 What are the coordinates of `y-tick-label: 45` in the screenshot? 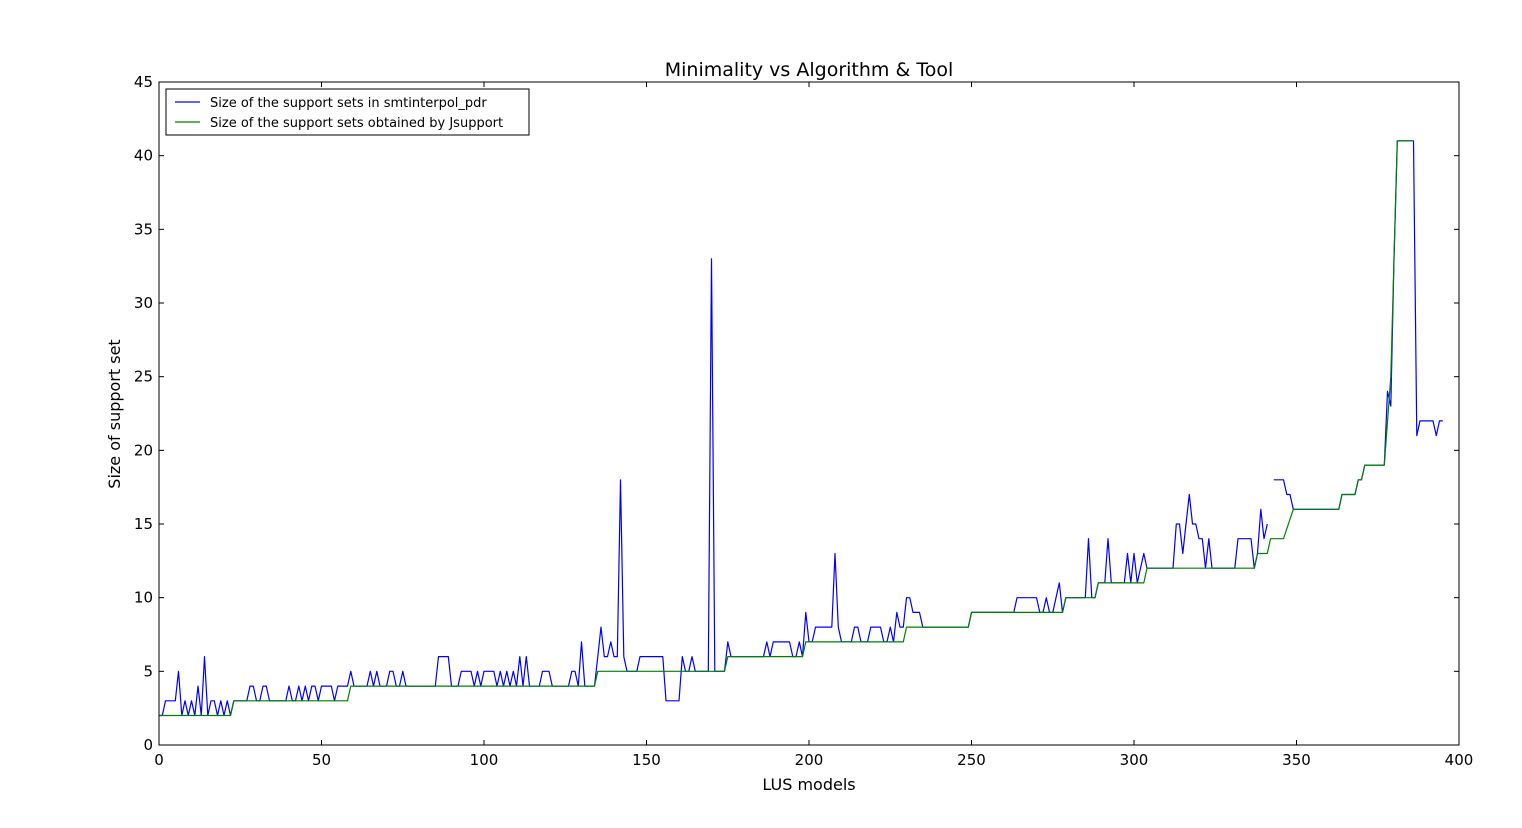 It's located at (143, 82).